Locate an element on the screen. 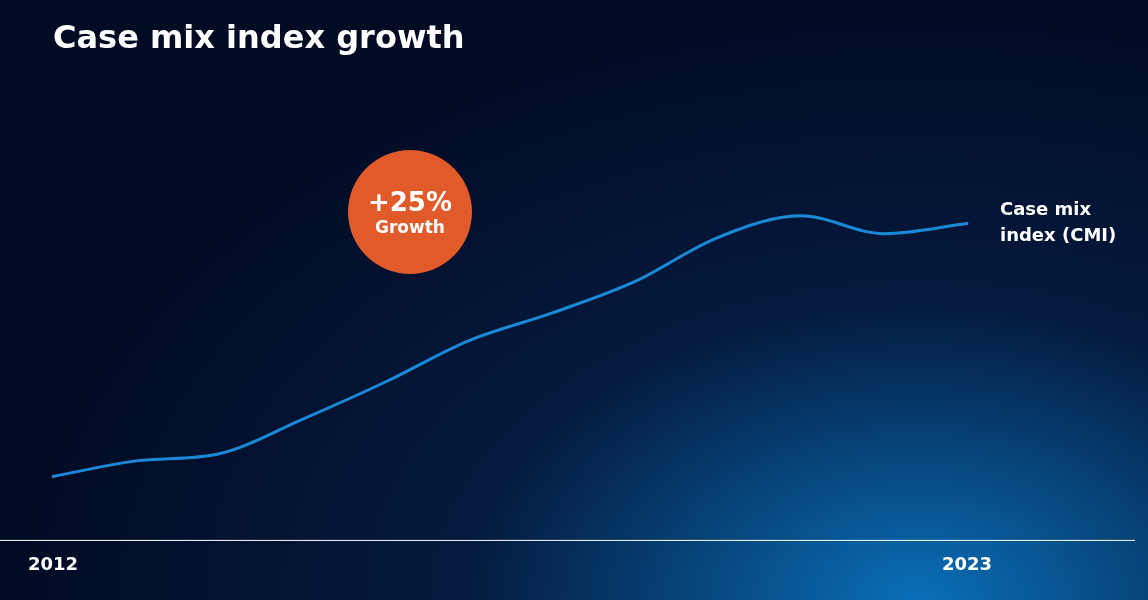 The width and height of the screenshot is (1148, 600). circle-badge: +25% Growth is located at coordinates (410, 212).